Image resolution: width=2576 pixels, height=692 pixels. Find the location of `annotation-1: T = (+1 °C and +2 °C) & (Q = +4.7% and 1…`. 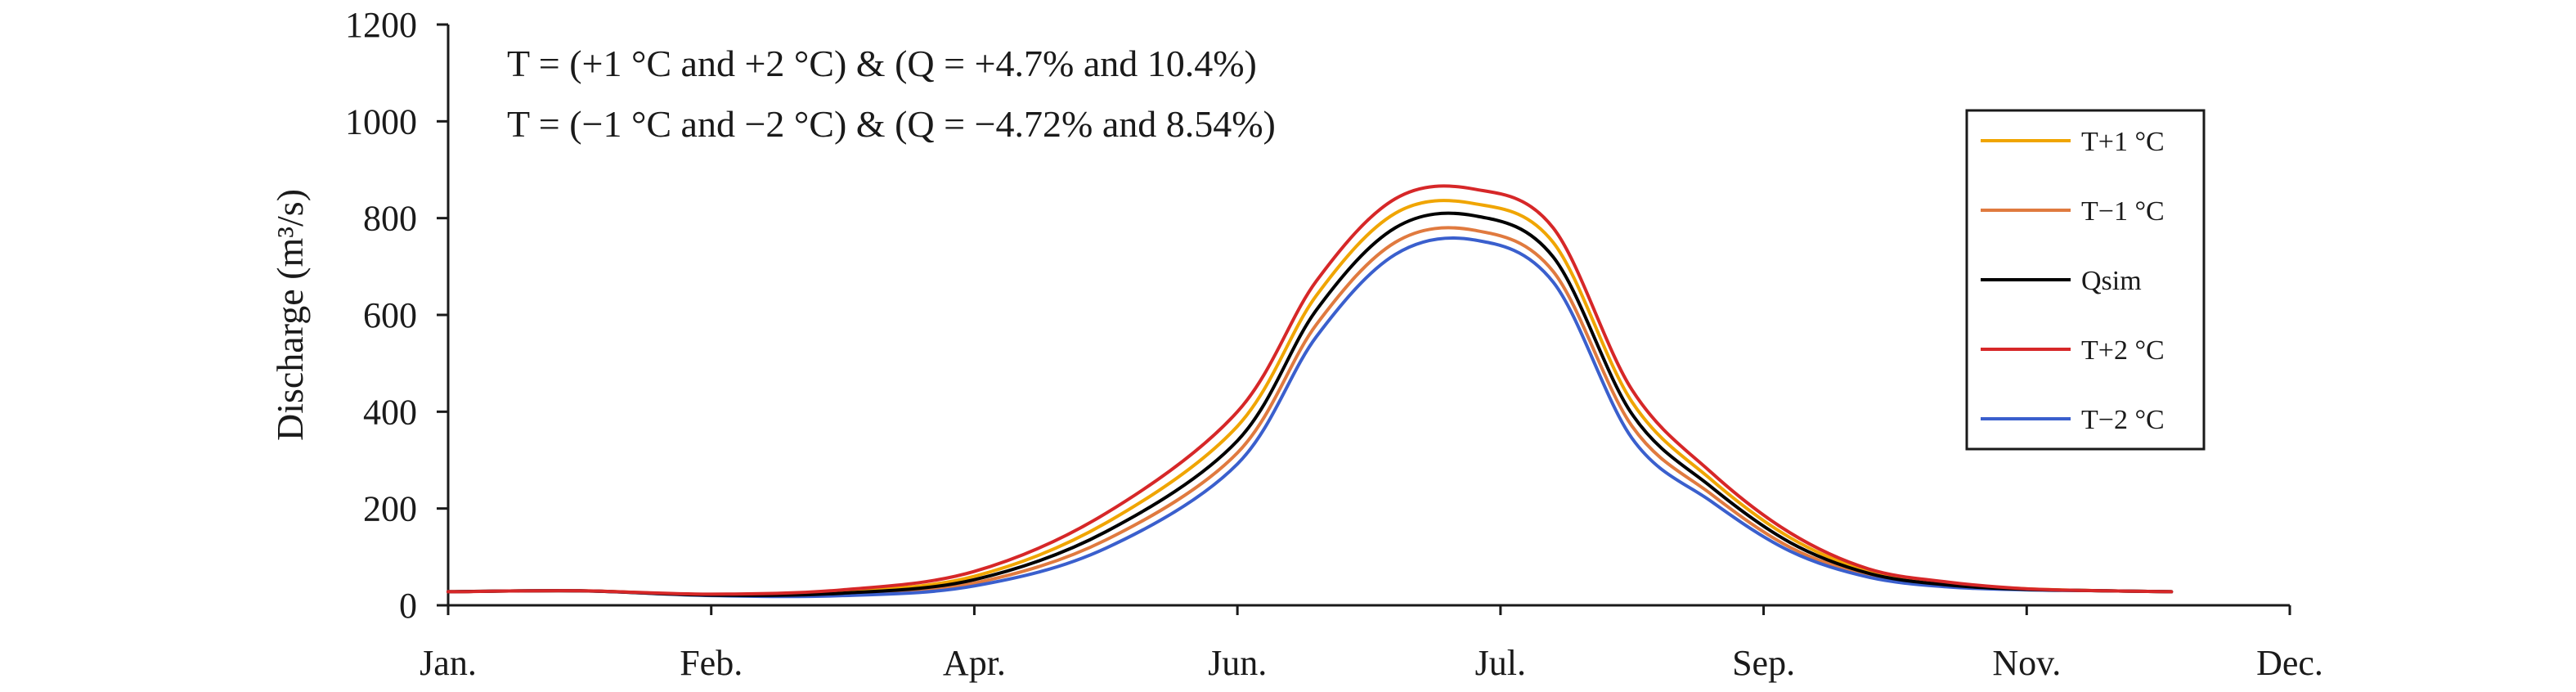

annotation-1: T = (+1 °C and +2 °C) & (Q = +4.7% and 1… is located at coordinates (882, 63).